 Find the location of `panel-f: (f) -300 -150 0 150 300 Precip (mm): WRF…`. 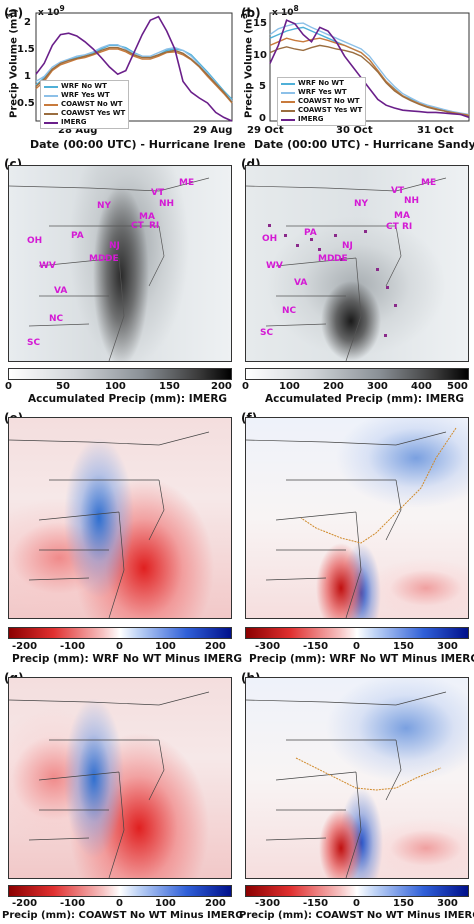

panel-f: (f) -300 -150 0 150 300 Precip (mm): WRF… is located at coordinates (355, 535).